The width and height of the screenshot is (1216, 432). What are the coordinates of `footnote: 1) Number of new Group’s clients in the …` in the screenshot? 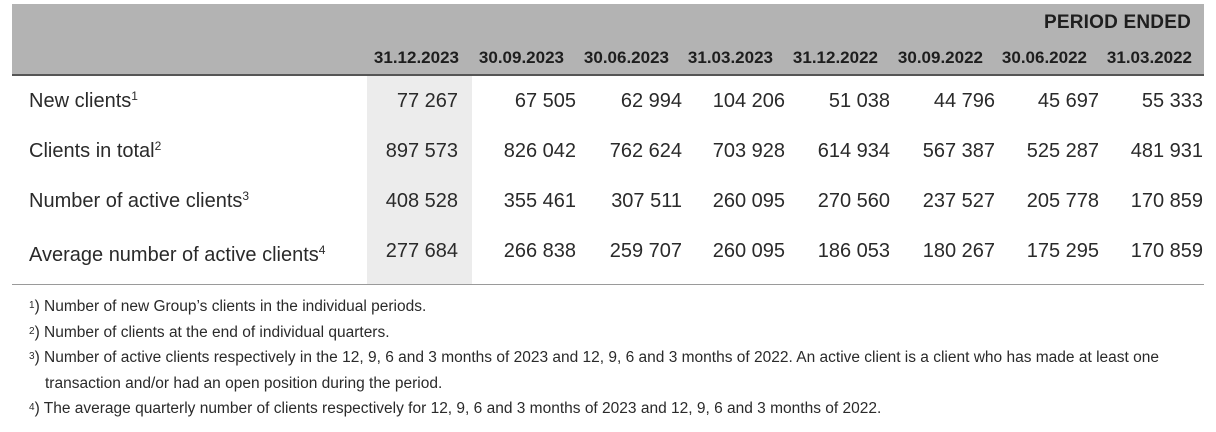 It's located at (228, 306).